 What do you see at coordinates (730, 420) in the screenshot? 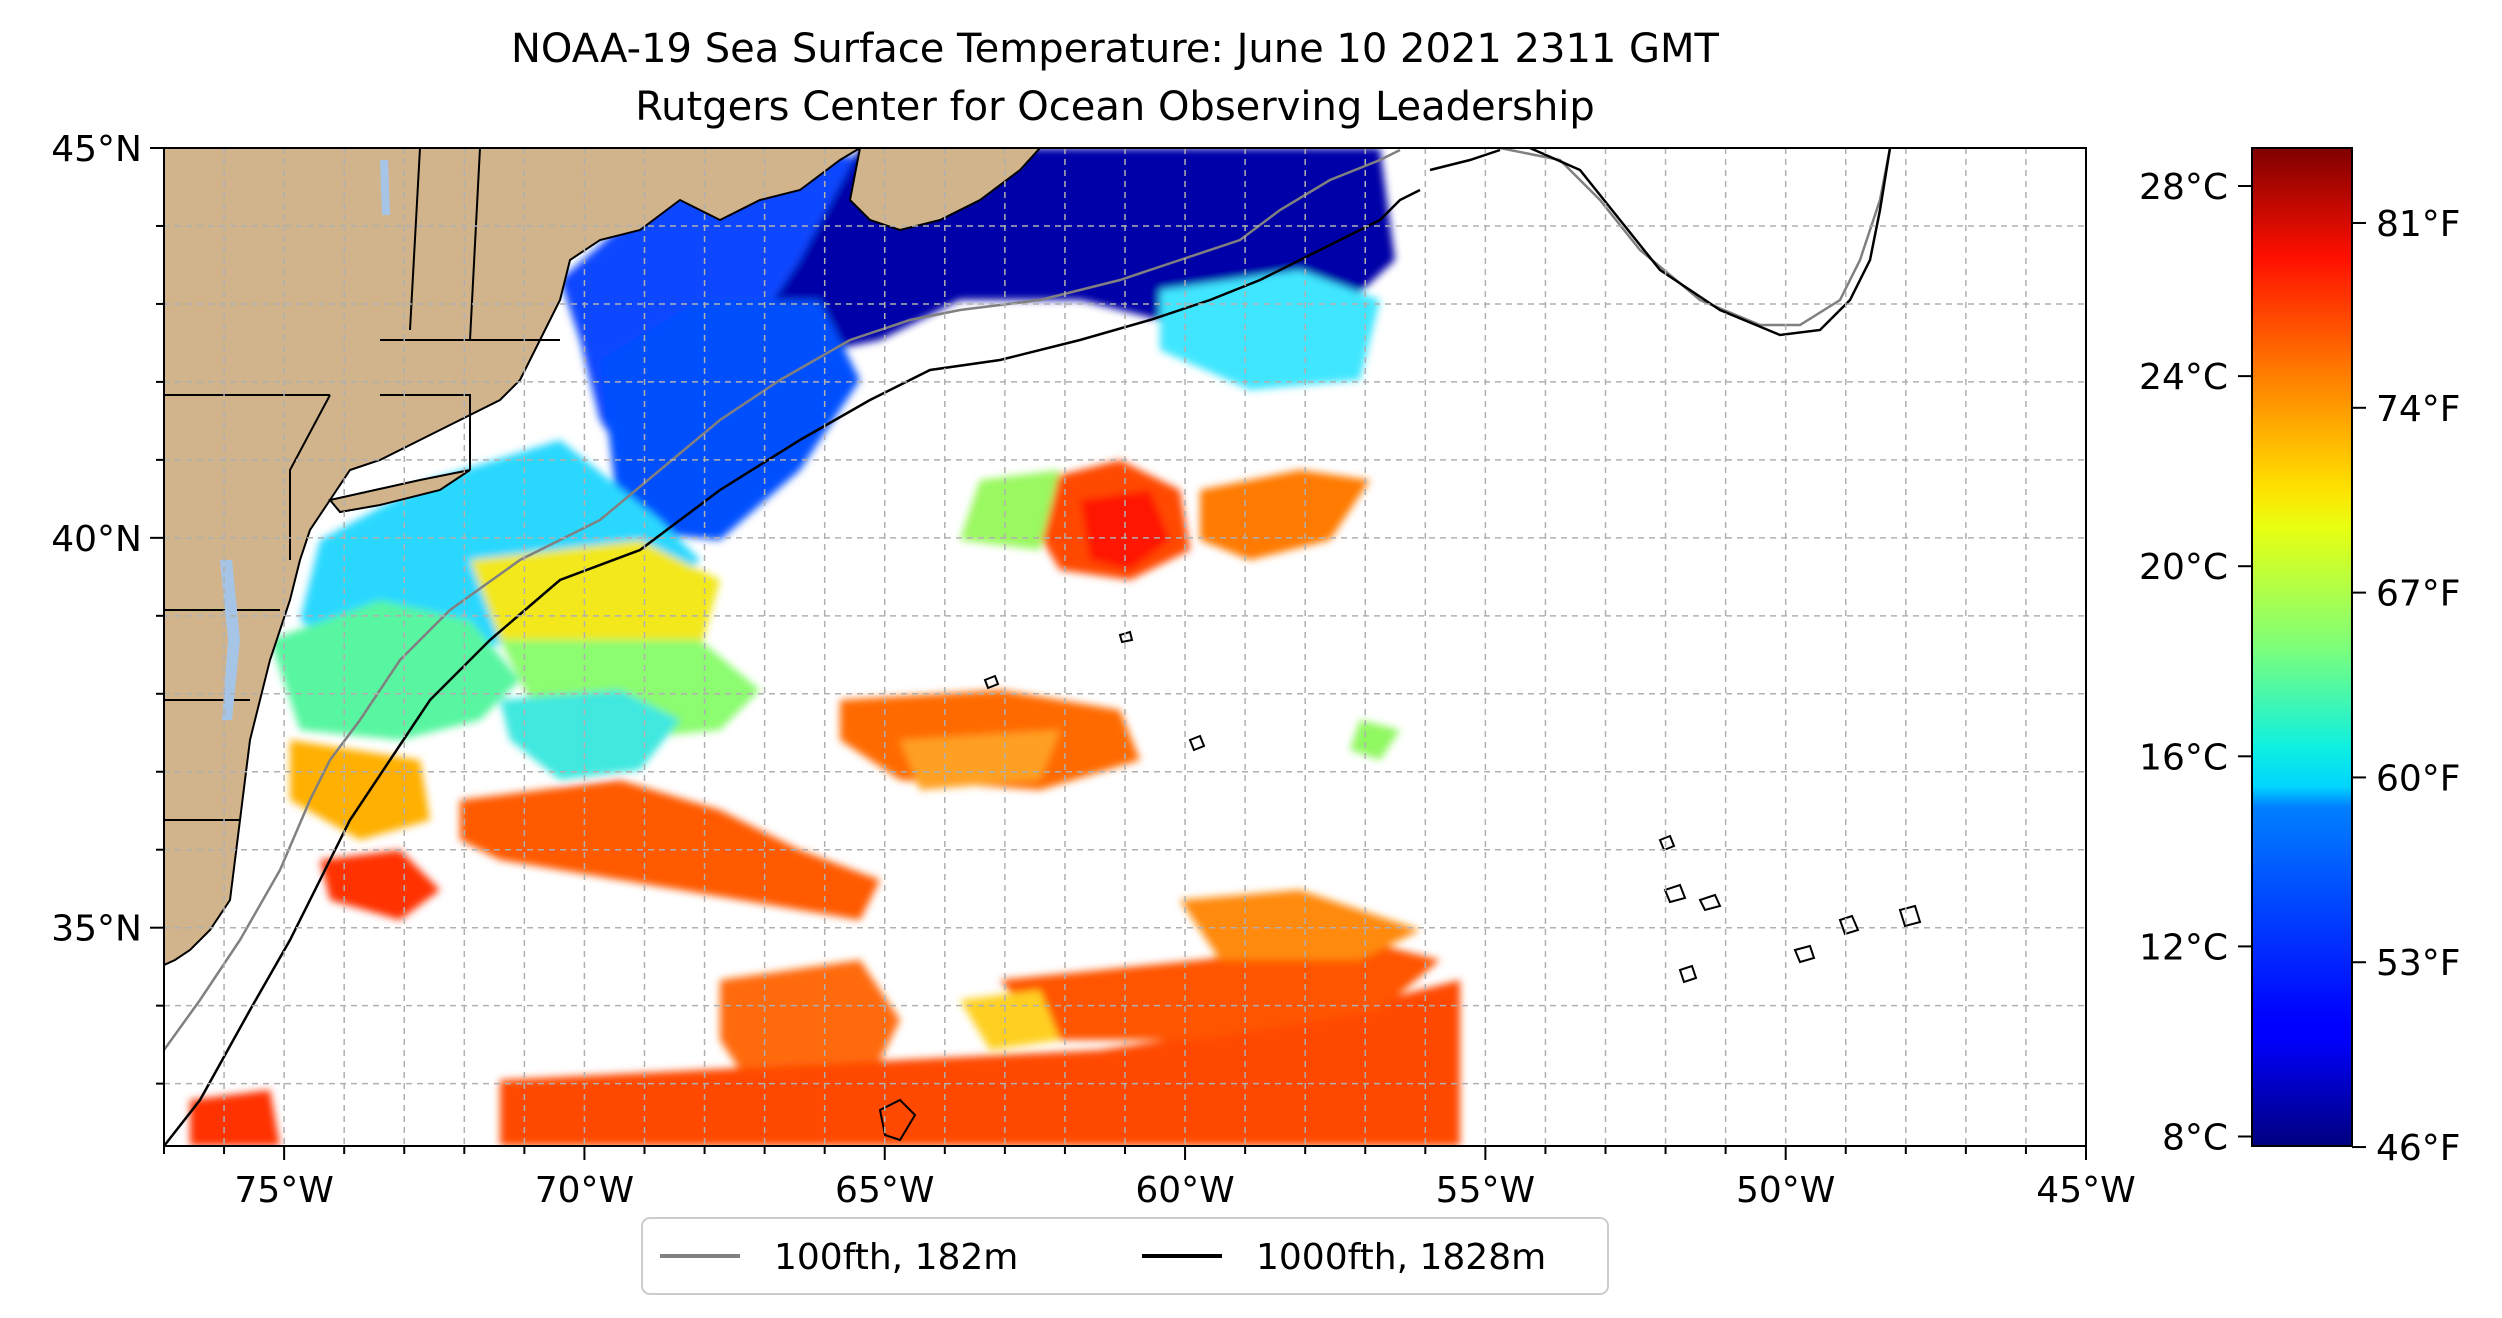
I see `sst-patch-shelf-blue` at bounding box center [730, 420].